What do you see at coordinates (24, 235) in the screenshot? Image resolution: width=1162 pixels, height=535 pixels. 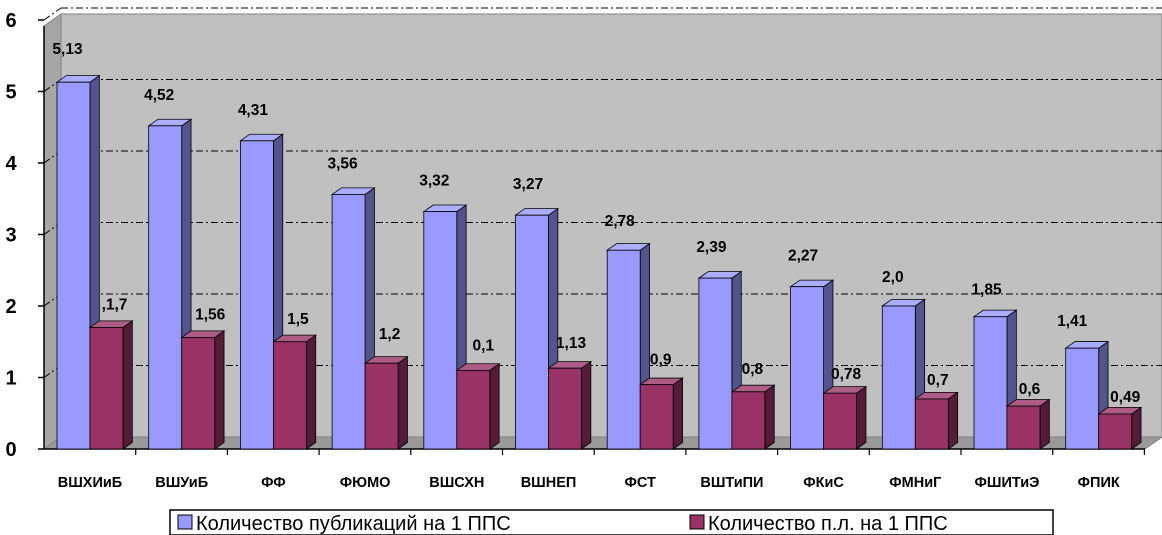 I see `y-axis-ticks: 0 1 2 3 4 5 6` at bounding box center [24, 235].